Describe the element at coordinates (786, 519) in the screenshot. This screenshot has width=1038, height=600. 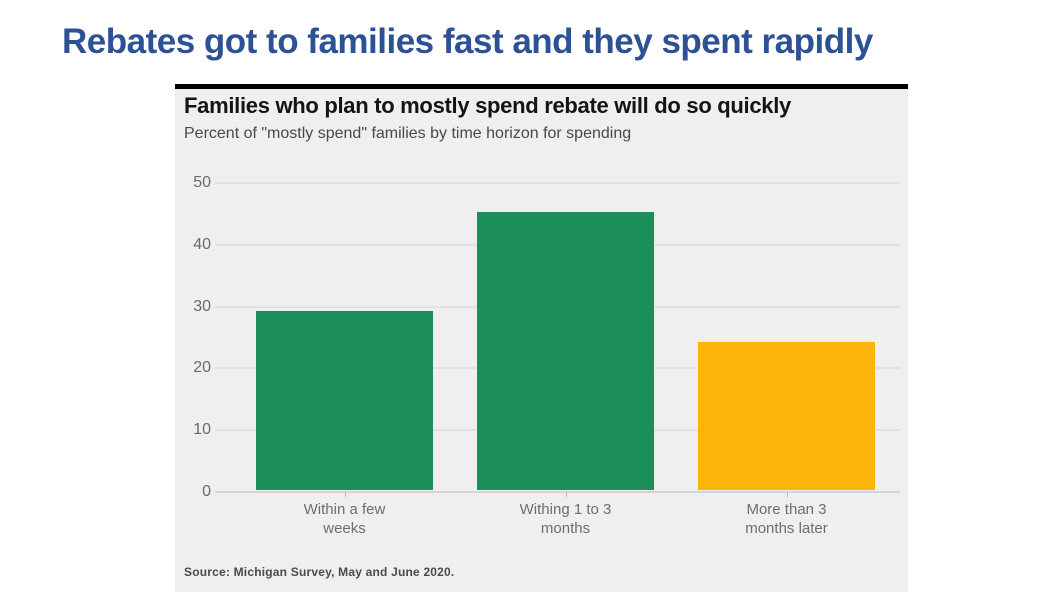
I see `x-category-label-2: More than 3 months later` at that location.